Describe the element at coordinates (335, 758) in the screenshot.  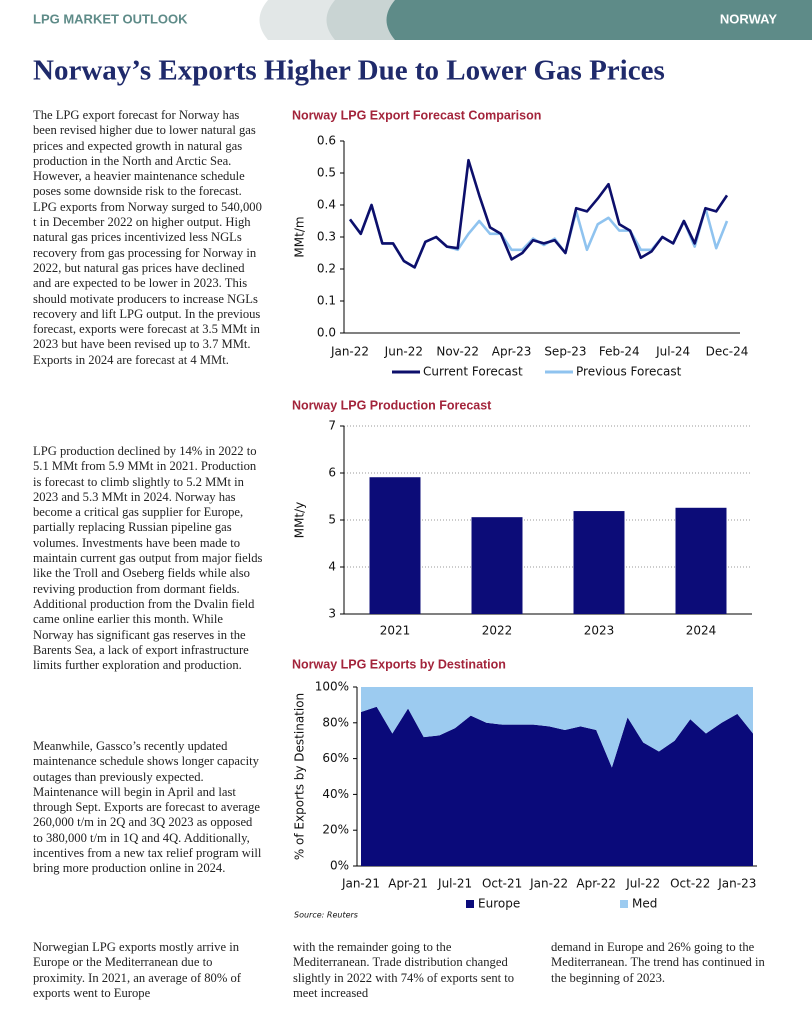
I see `y-tick-label: 60%` at that location.